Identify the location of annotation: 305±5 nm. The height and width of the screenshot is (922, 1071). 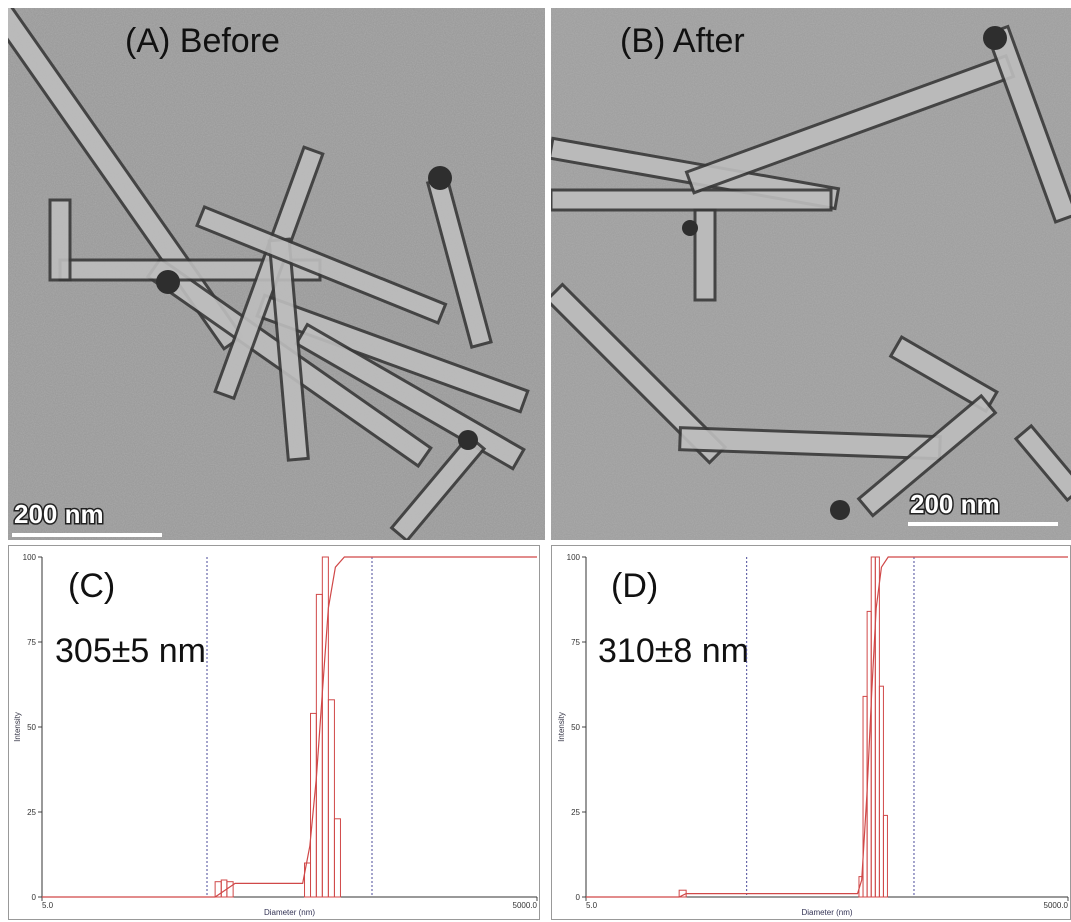
(130, 651).